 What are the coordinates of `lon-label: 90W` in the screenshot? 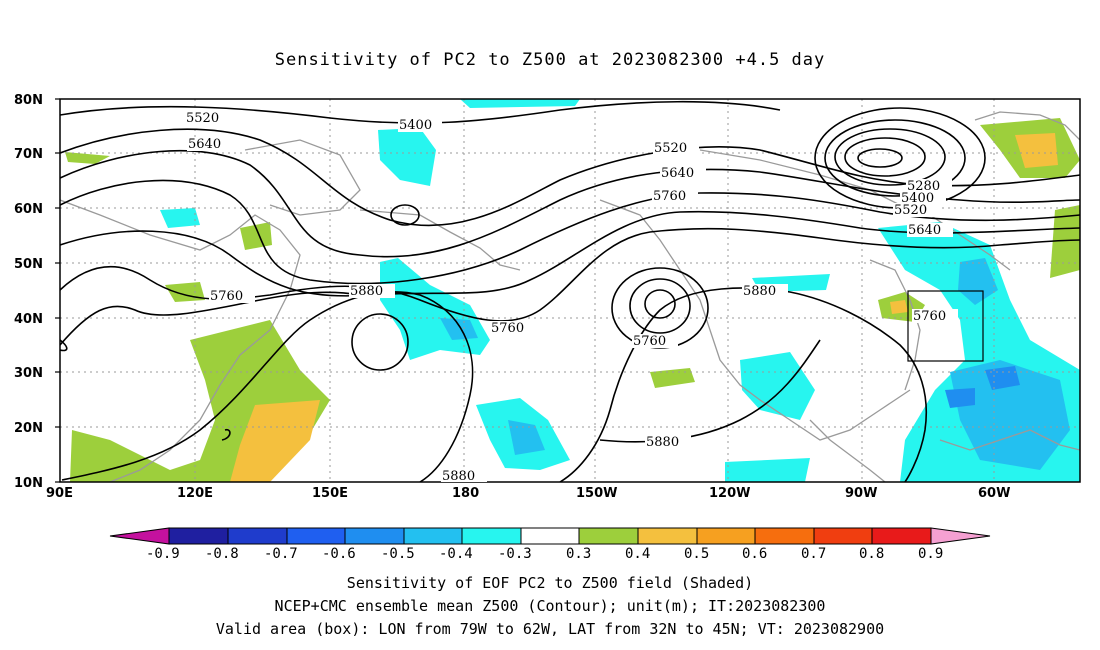 It's located at (861, 493).